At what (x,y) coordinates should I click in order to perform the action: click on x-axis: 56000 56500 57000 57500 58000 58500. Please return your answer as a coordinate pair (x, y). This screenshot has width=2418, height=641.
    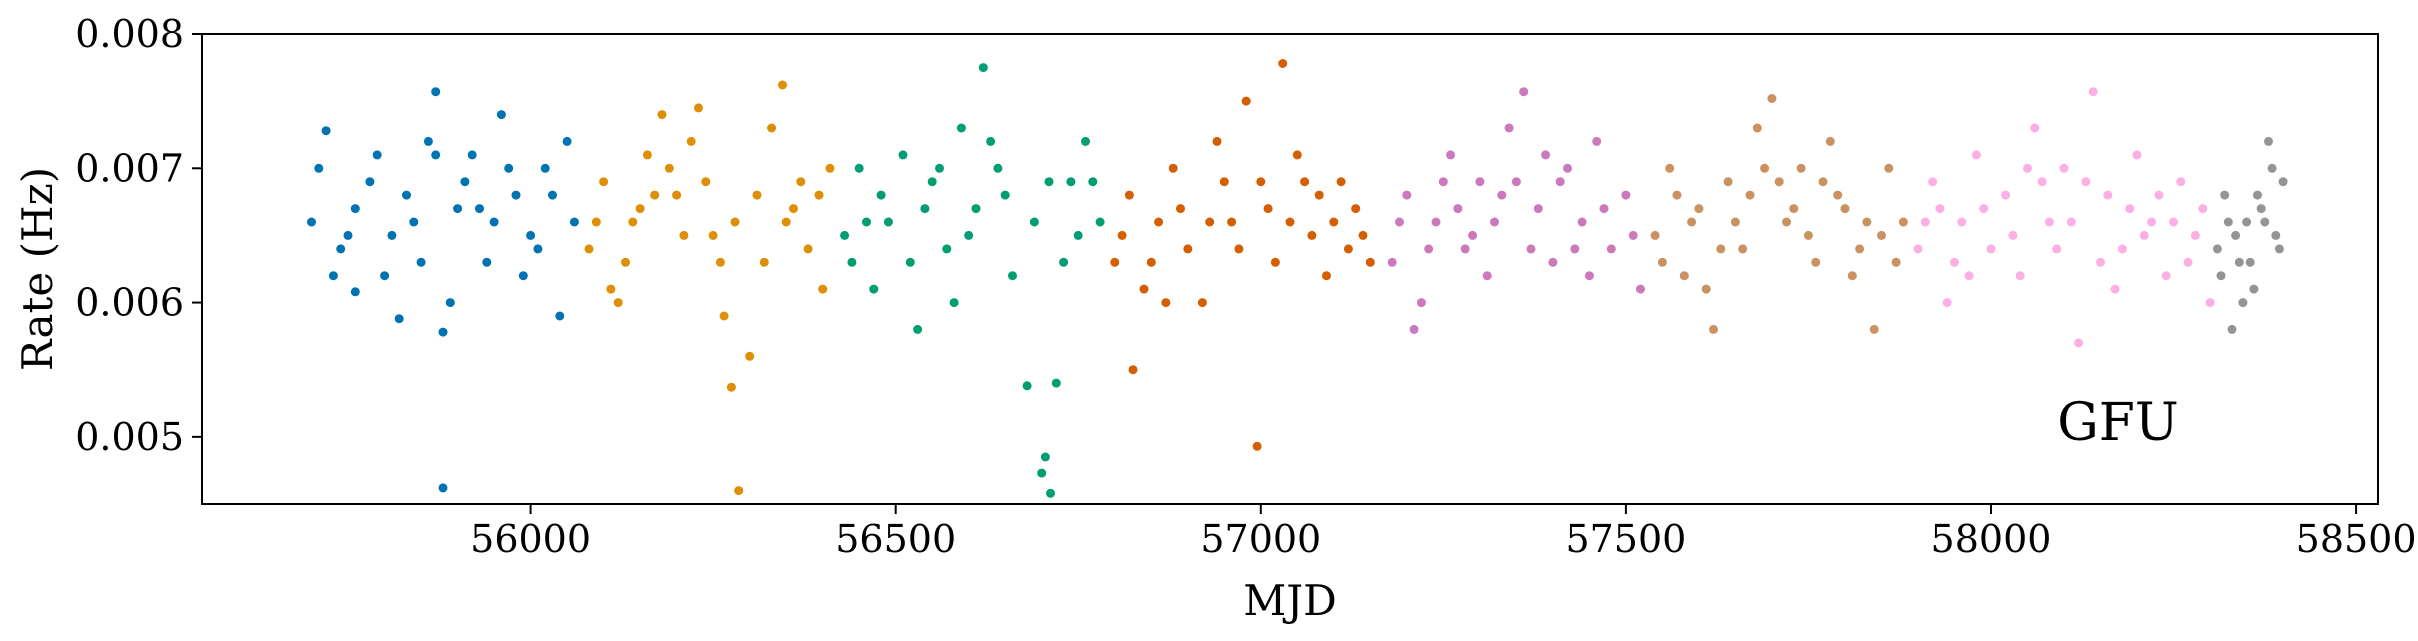
    Looking at the image, I should click on (1443, 532).